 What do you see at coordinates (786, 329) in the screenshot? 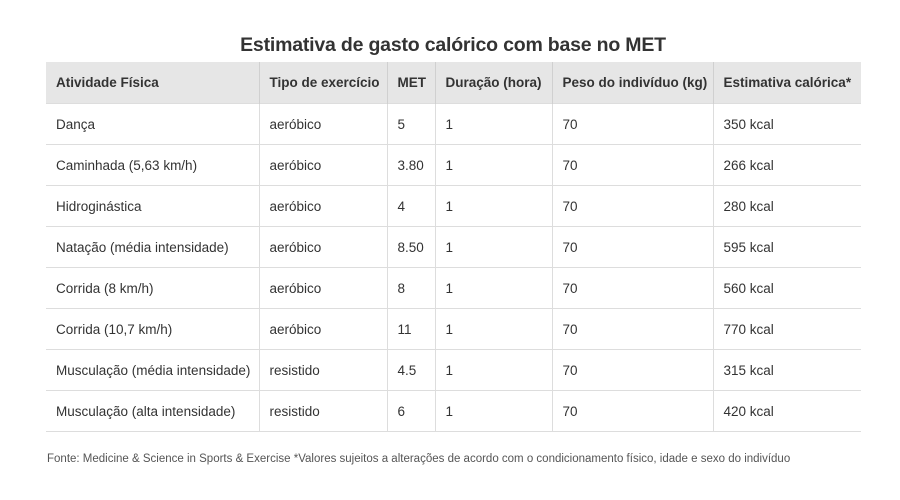
I see `cell-estimativa: 770 kcal` at bounding box center [786, 329].